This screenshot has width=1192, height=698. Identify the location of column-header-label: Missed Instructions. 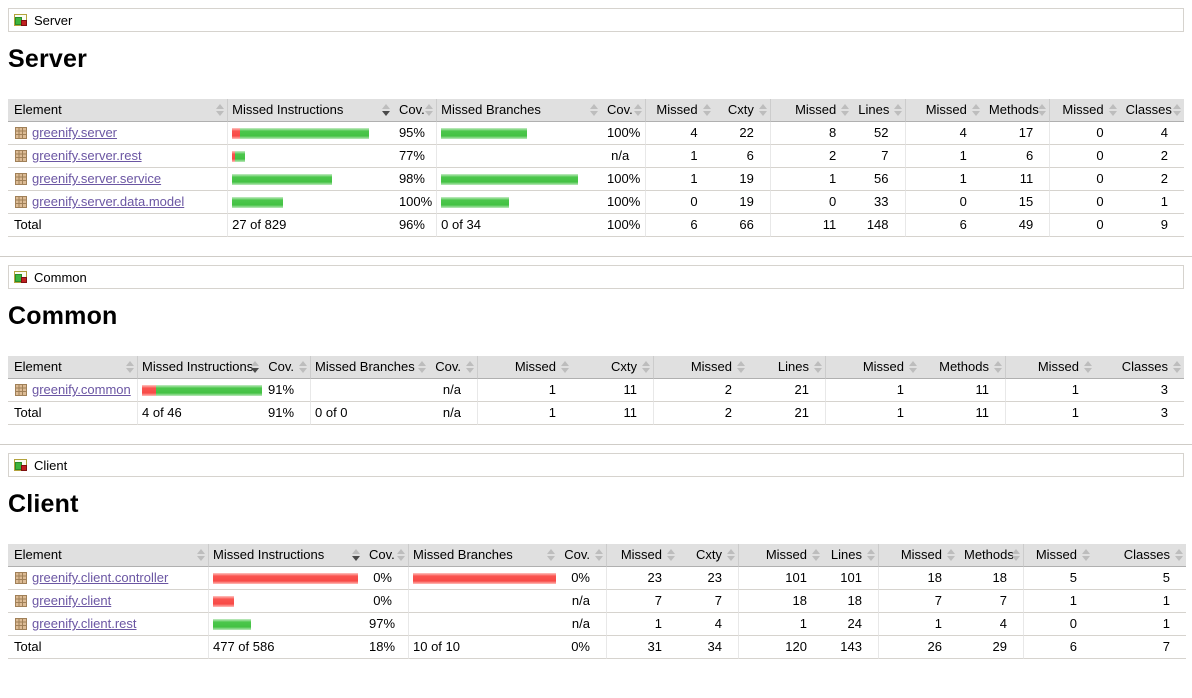
(198, 366).